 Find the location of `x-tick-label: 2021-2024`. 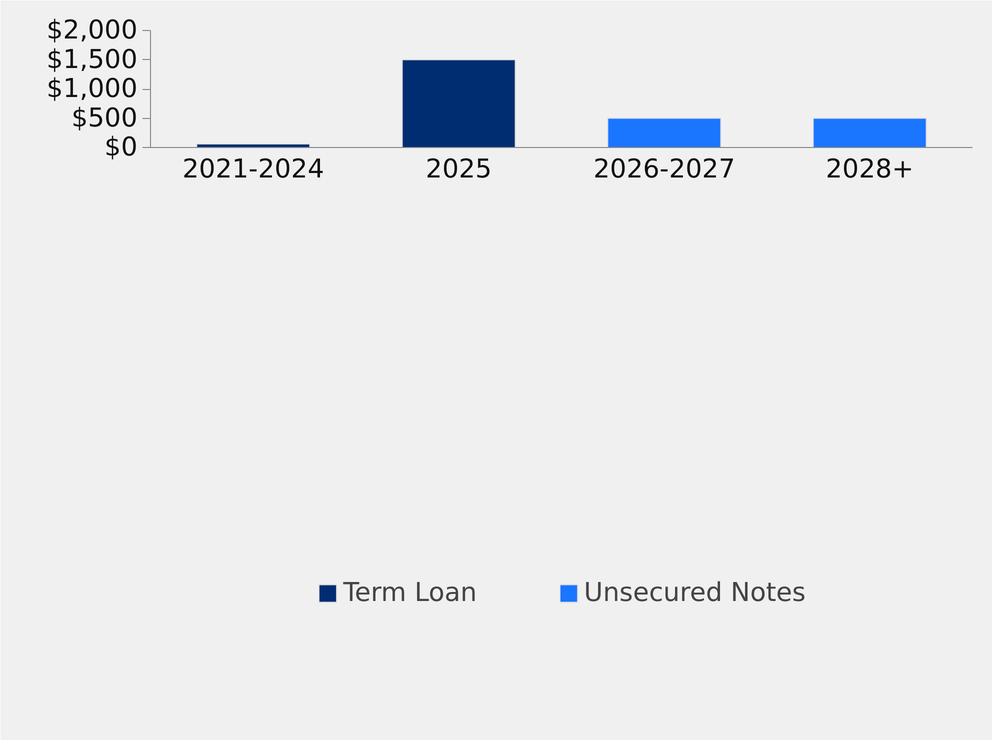

x-tick-label: 2021-2024 is located at coordinates (253, 169).